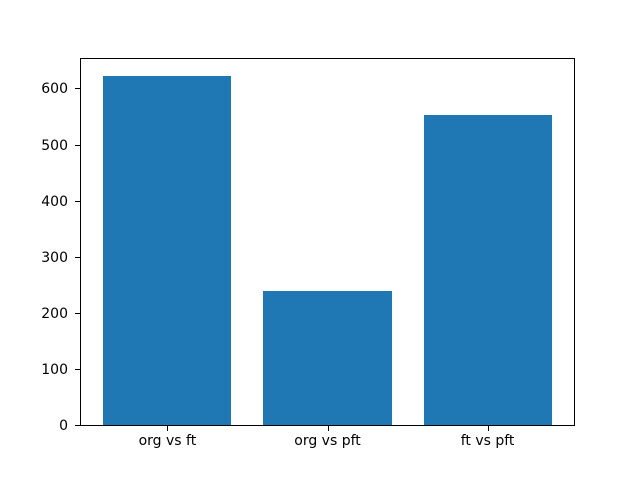  Describe the element at coordinates (63, 426) in the screenshot. I see `y-tick-label: 0` at that location.